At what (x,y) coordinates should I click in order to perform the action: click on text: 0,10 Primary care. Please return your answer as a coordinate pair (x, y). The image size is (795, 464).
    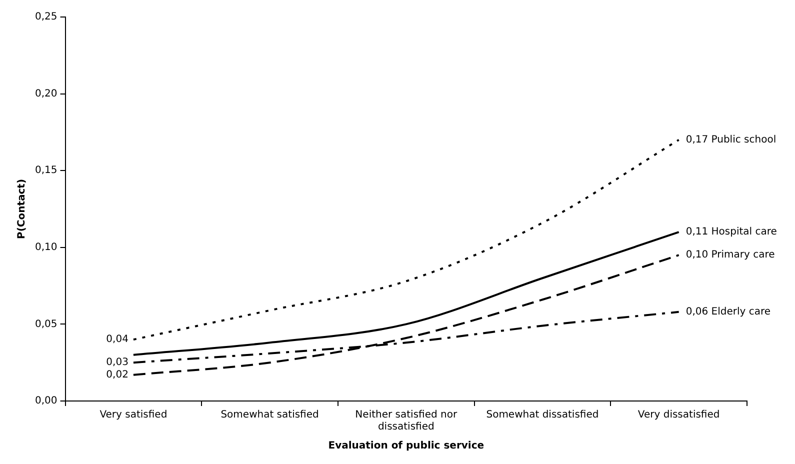
    Looking at the image, I should click on (730, 255).